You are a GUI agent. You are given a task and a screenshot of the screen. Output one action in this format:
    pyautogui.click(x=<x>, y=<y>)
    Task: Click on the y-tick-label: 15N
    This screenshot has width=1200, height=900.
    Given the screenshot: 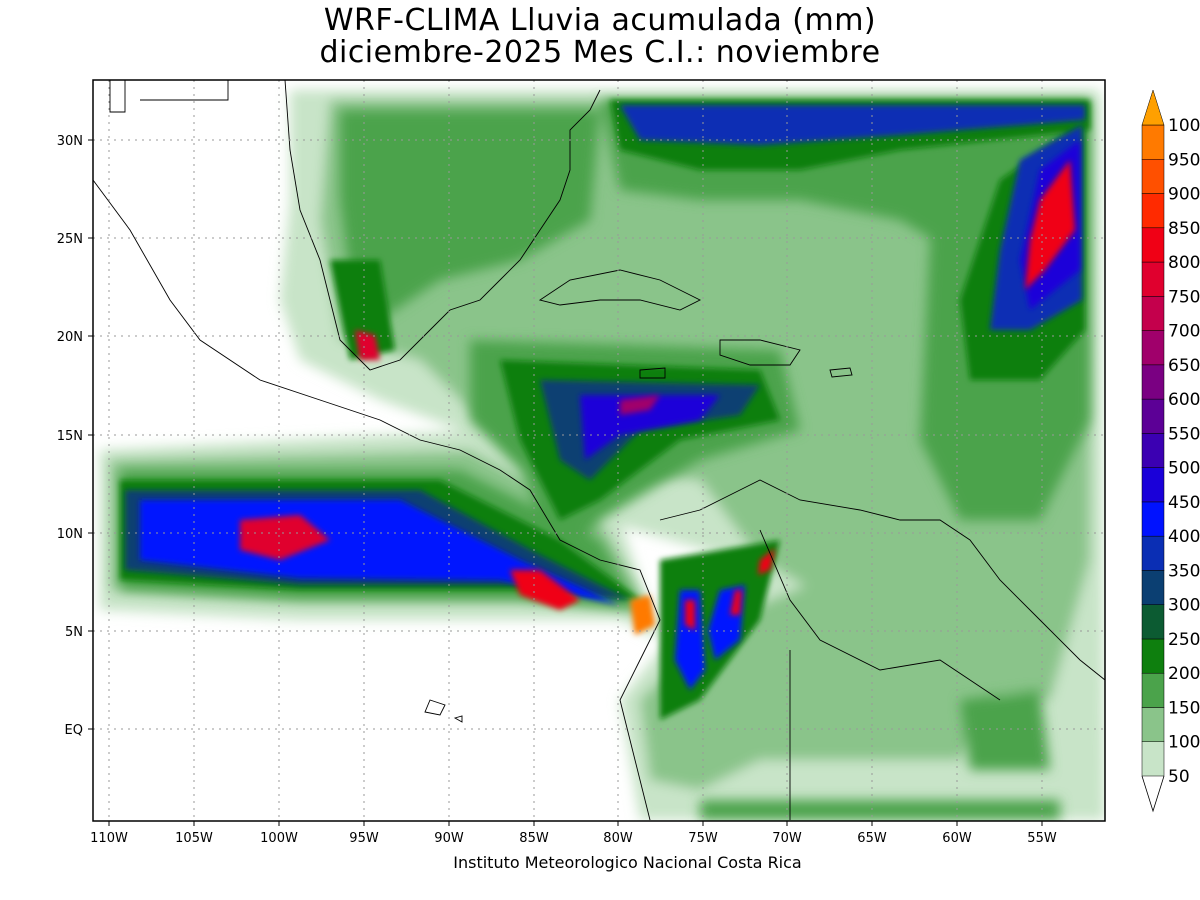 What is the action you would take?
    pyautogui.click(x=70, y=436)
    